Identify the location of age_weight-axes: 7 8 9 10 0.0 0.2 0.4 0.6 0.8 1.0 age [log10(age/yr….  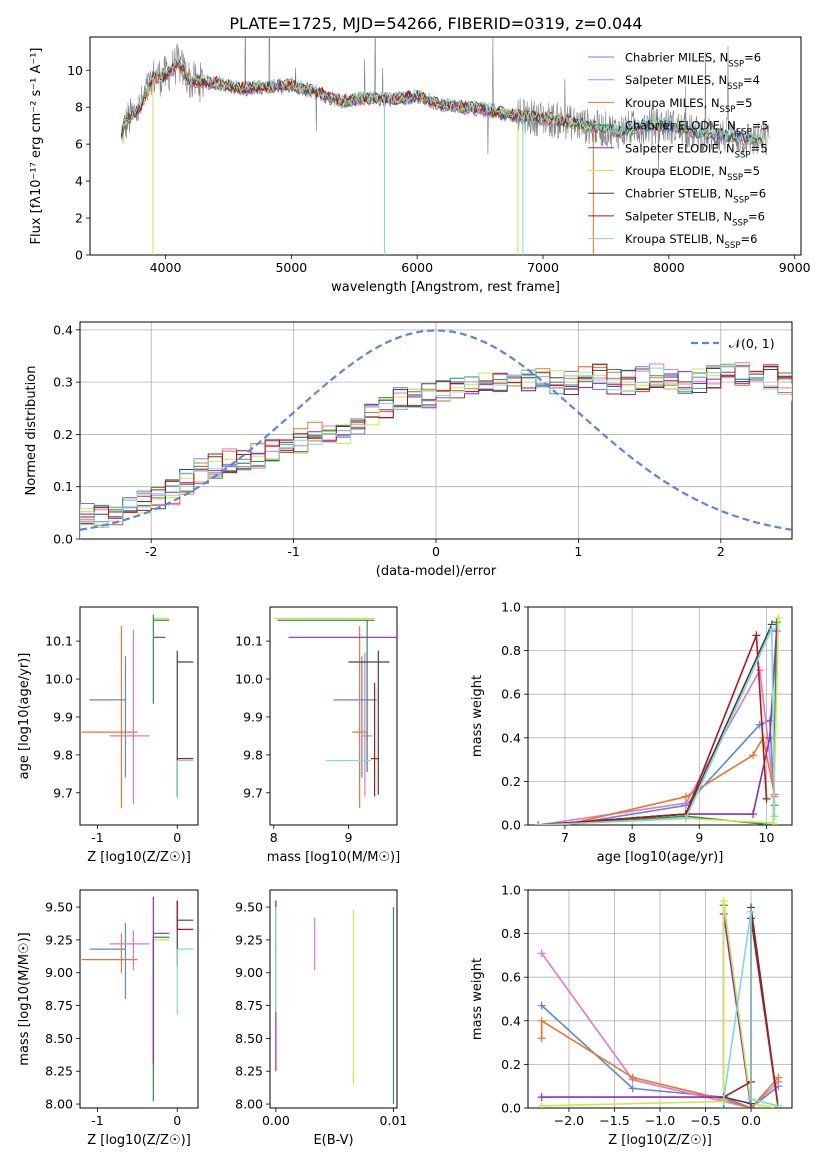
(631, 732).